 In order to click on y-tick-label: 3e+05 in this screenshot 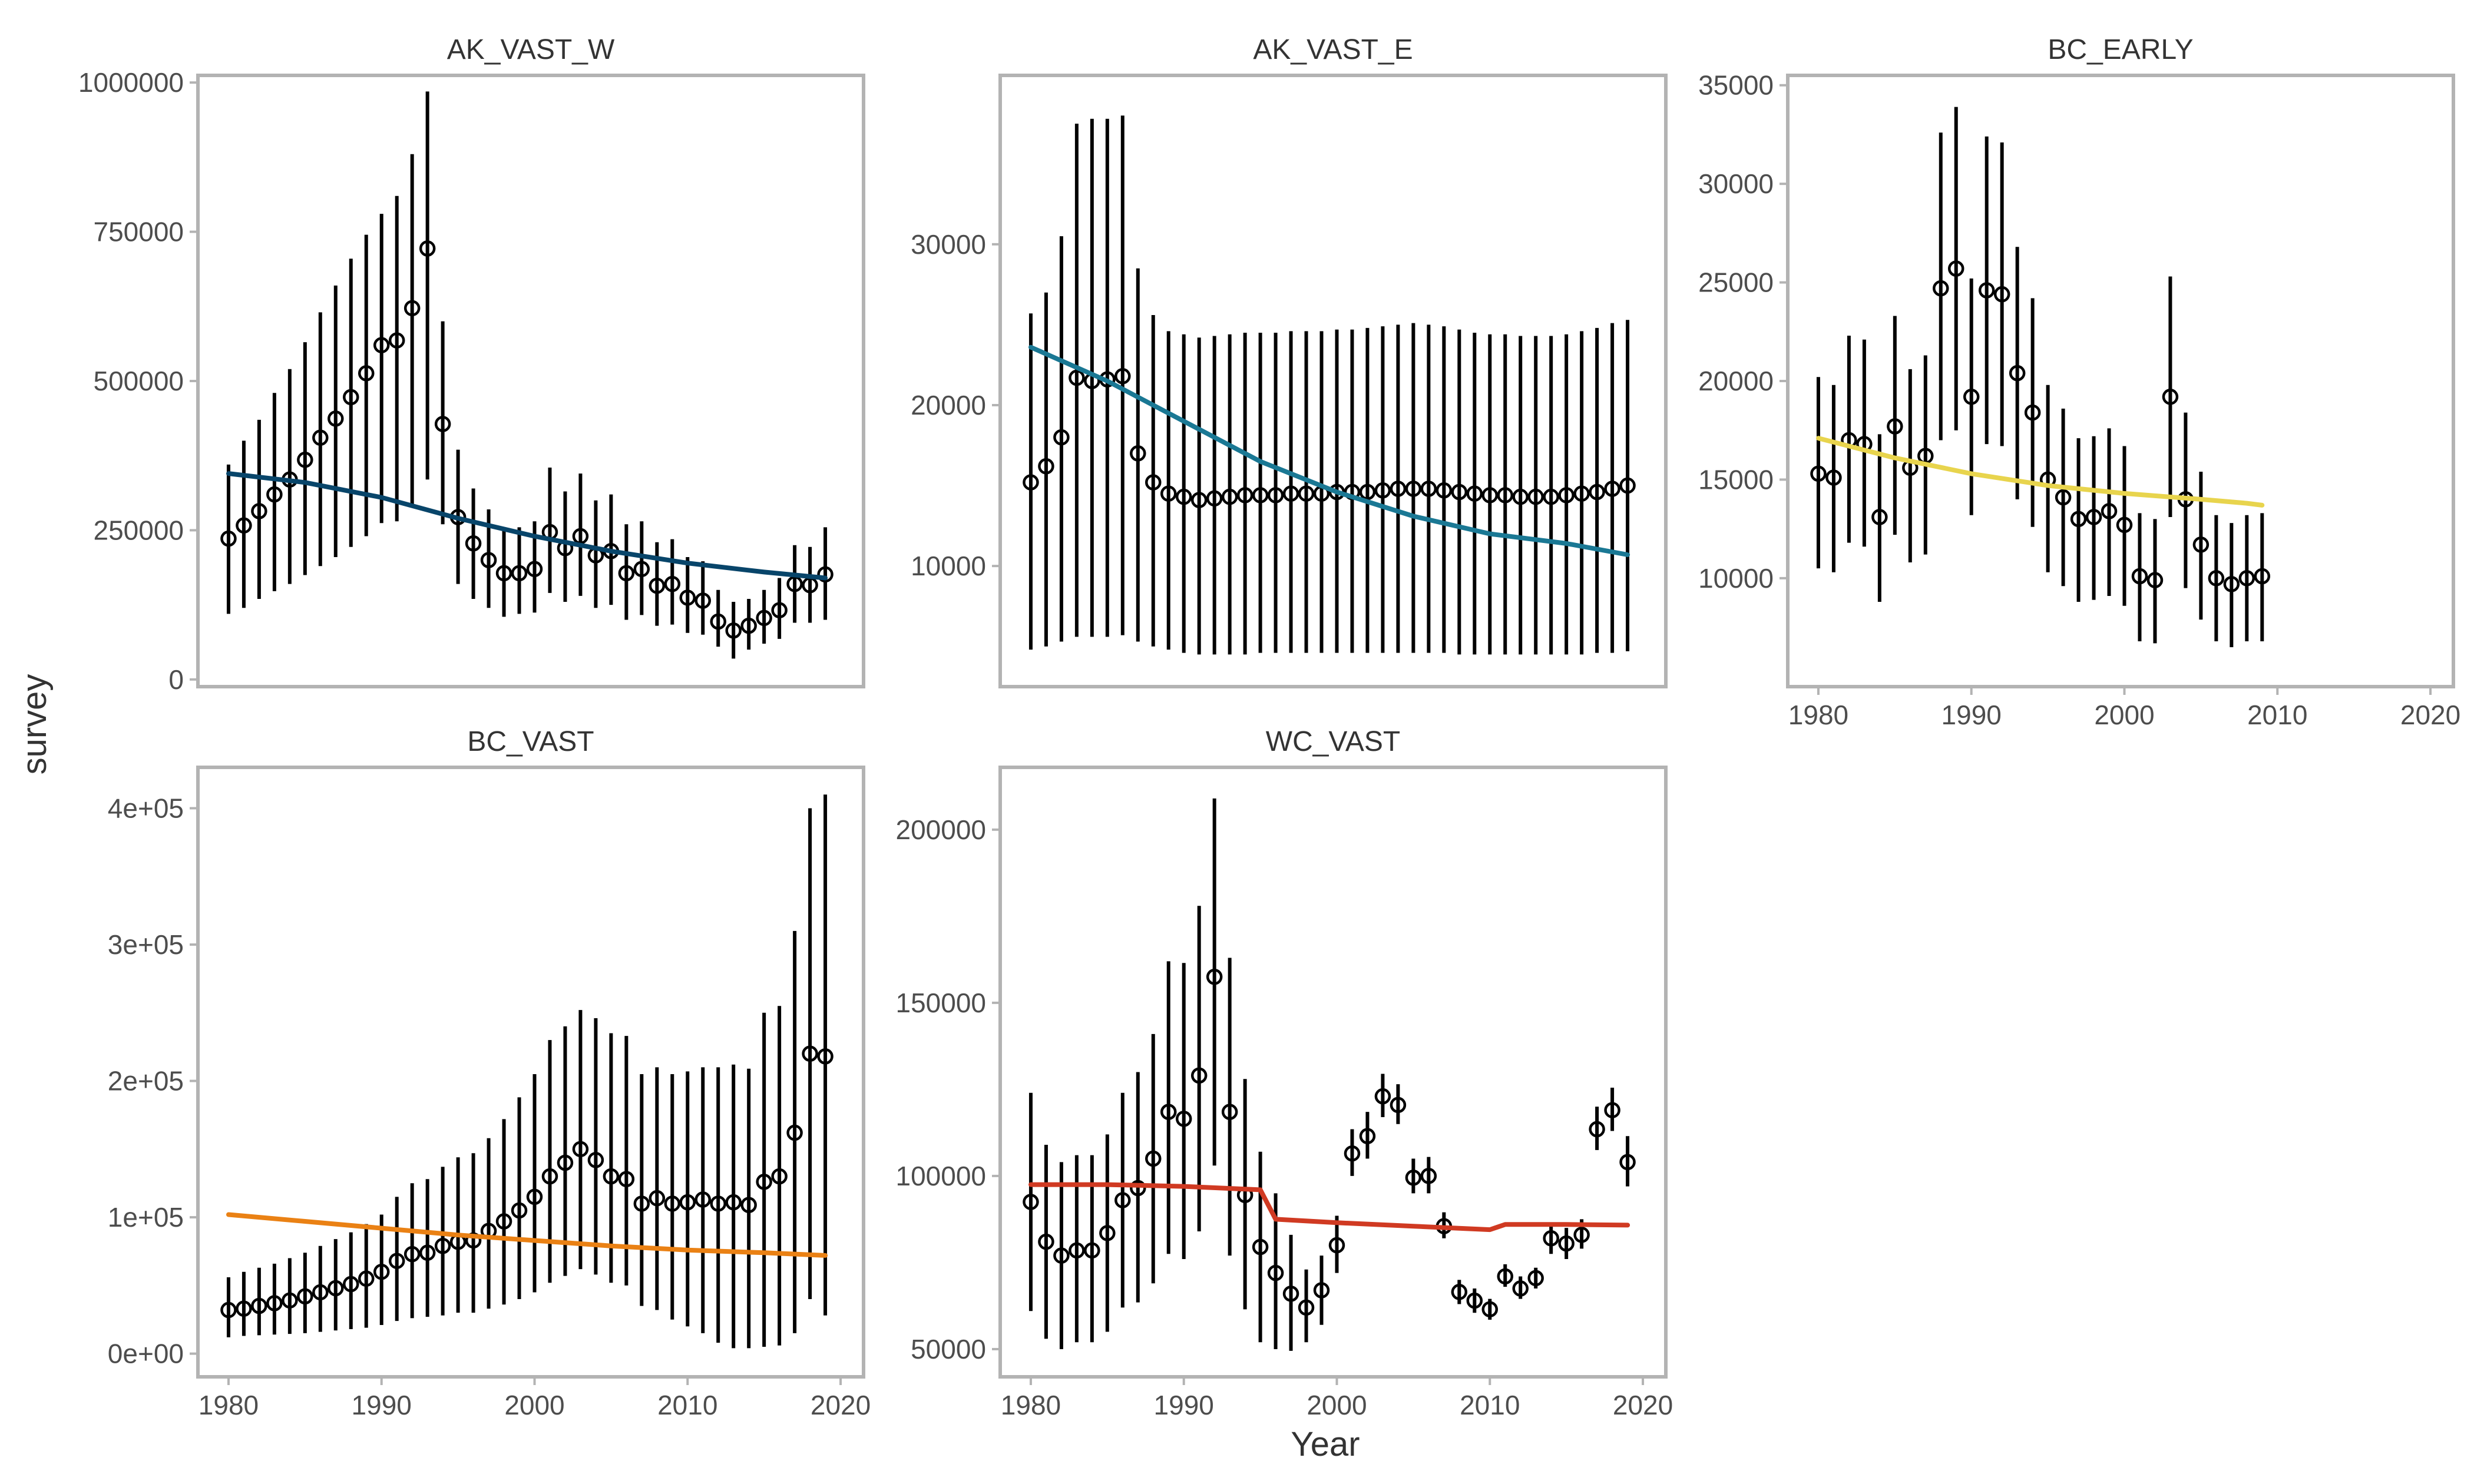, I will do `click(146, 945)`.